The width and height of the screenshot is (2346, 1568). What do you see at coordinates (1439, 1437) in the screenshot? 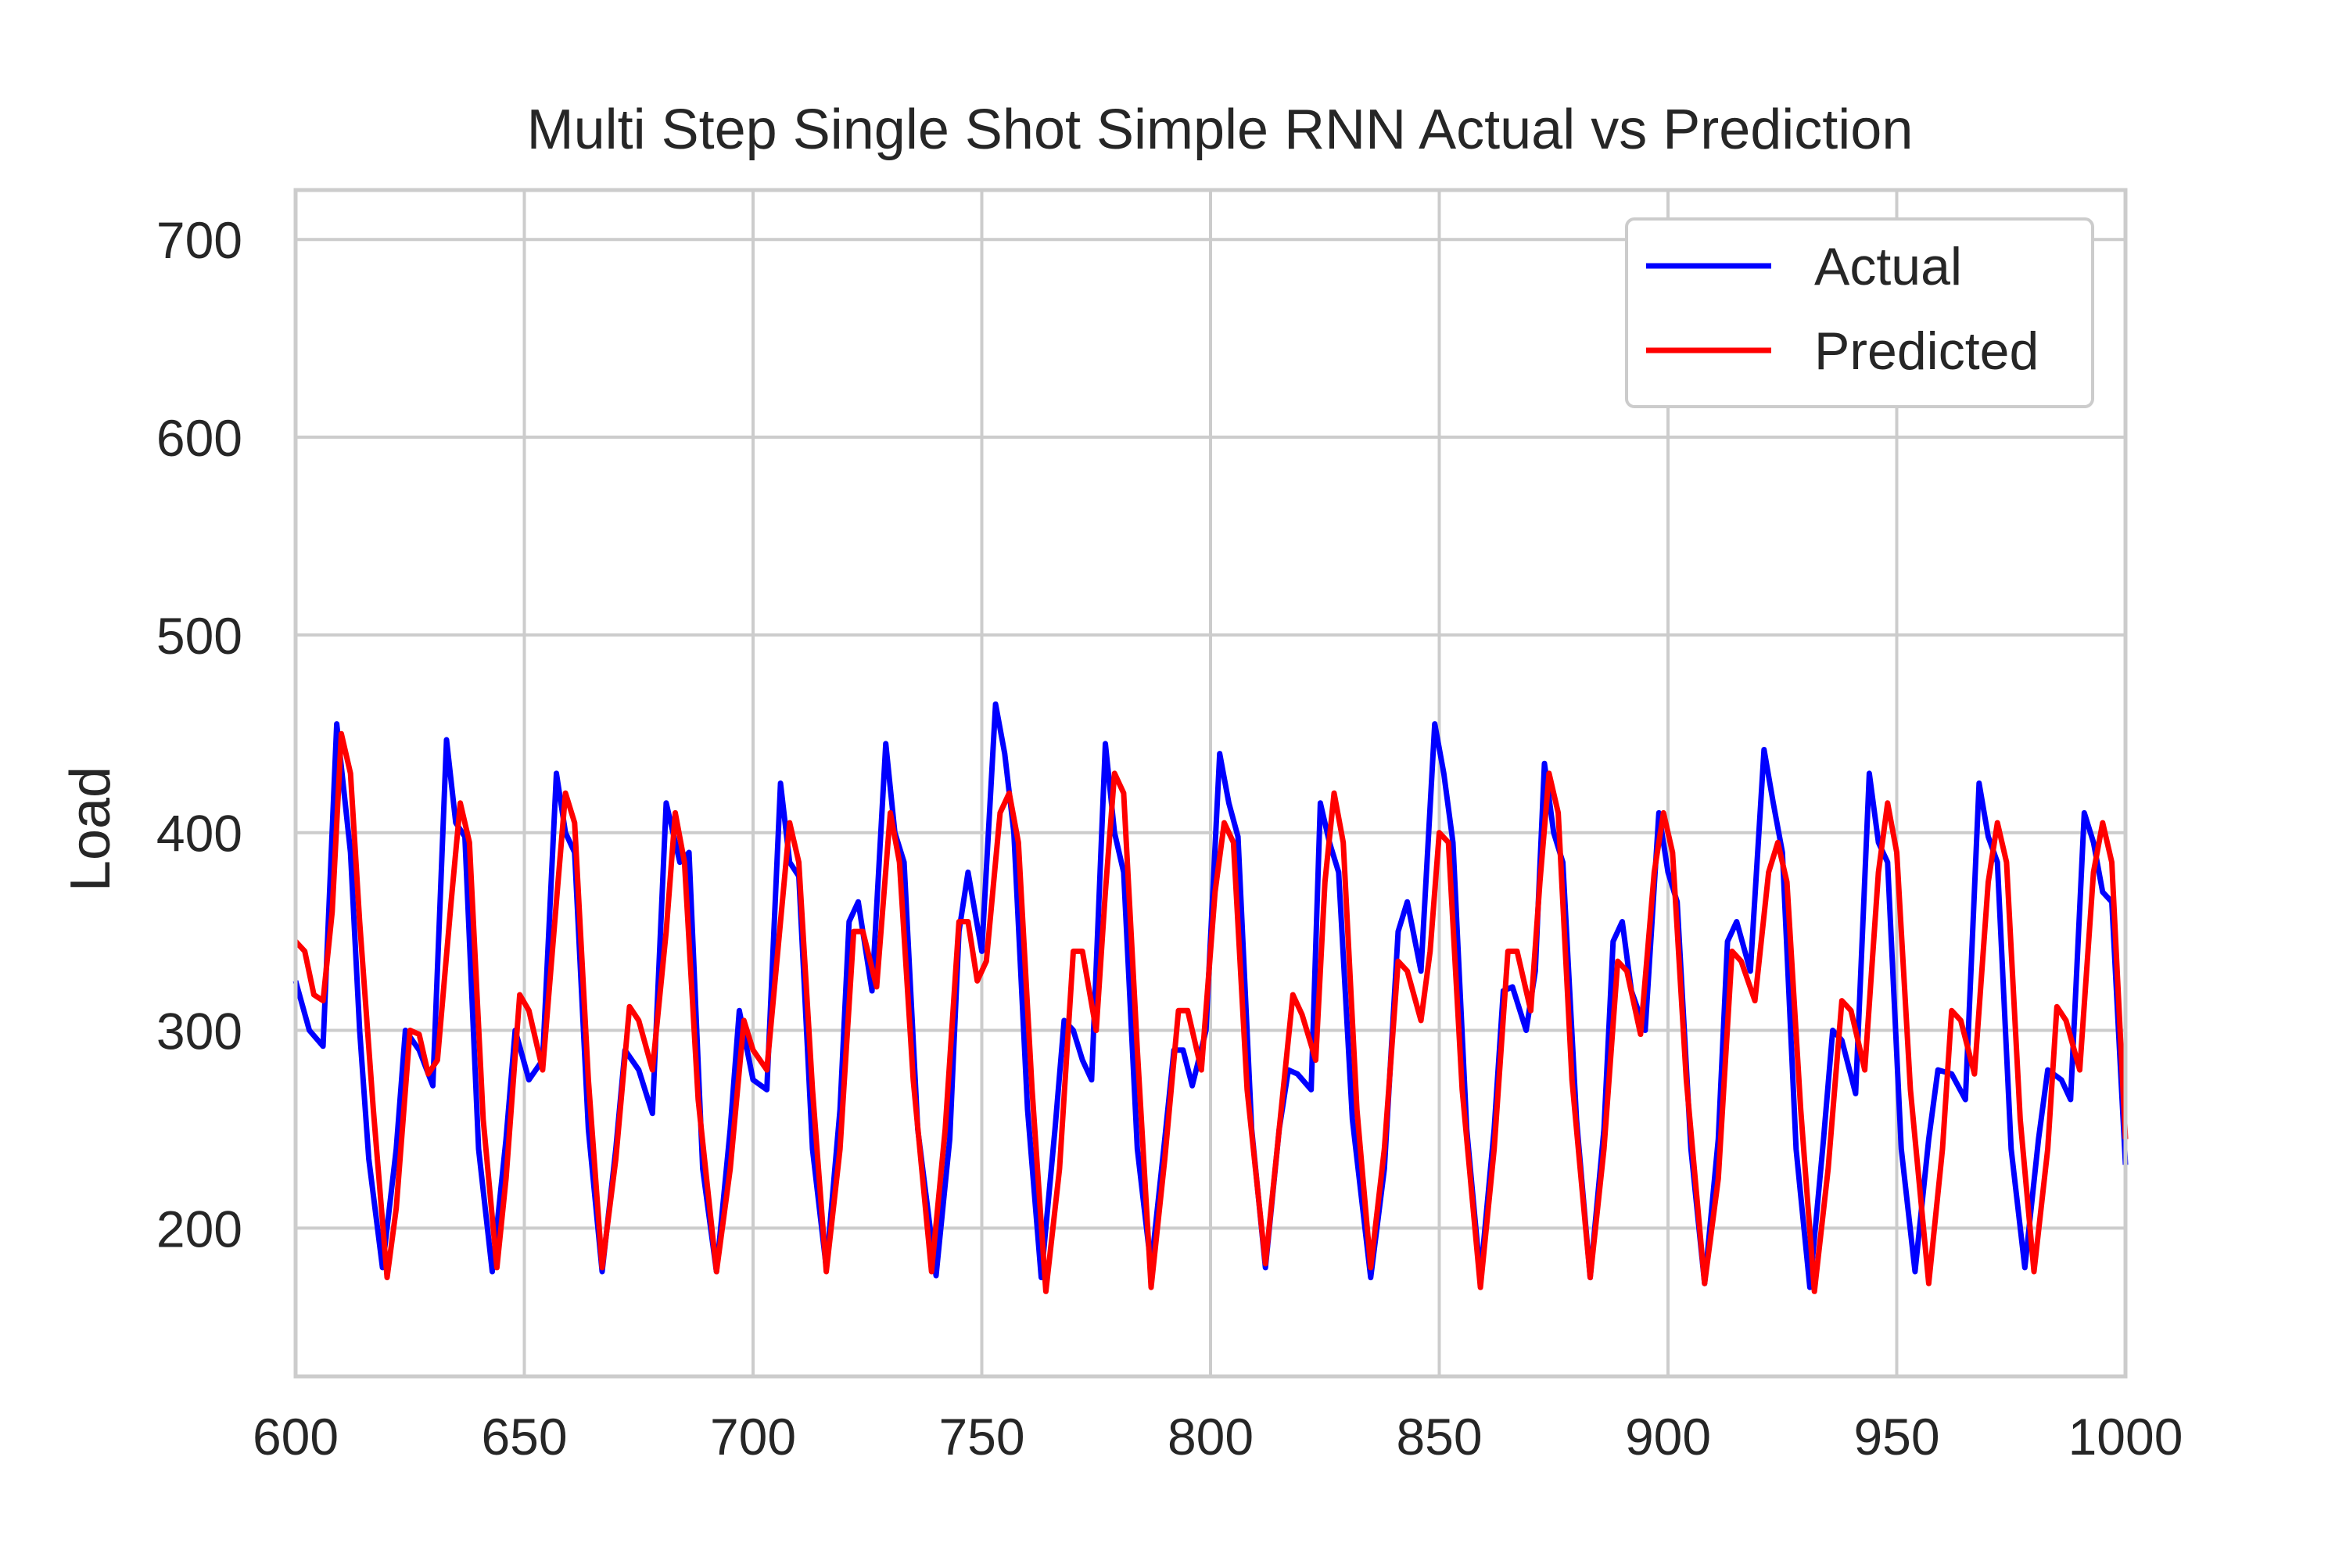
I see `x-tick-label: 850` at bounding box center [1439, 1437].